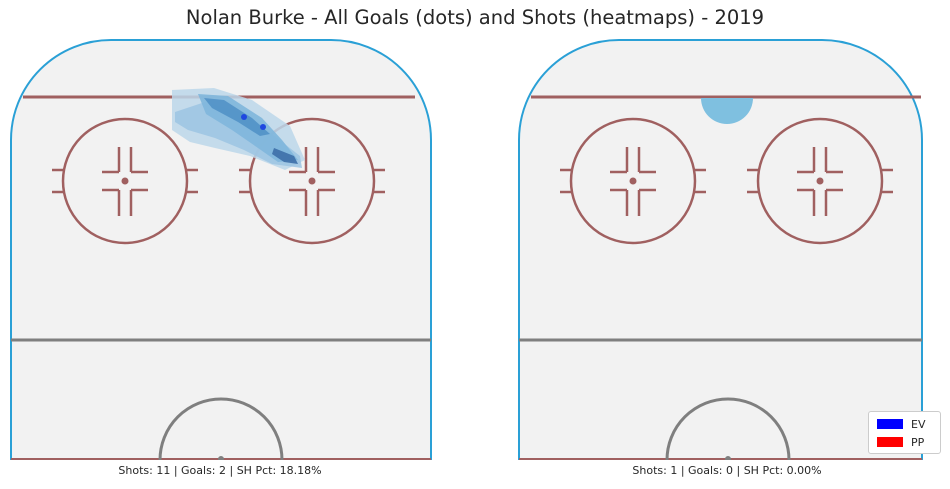 The image size is (950, 489). Describe the element at coordinates (918, 424) in the screenshot. I see `legend-label-ev: EV` at that location.